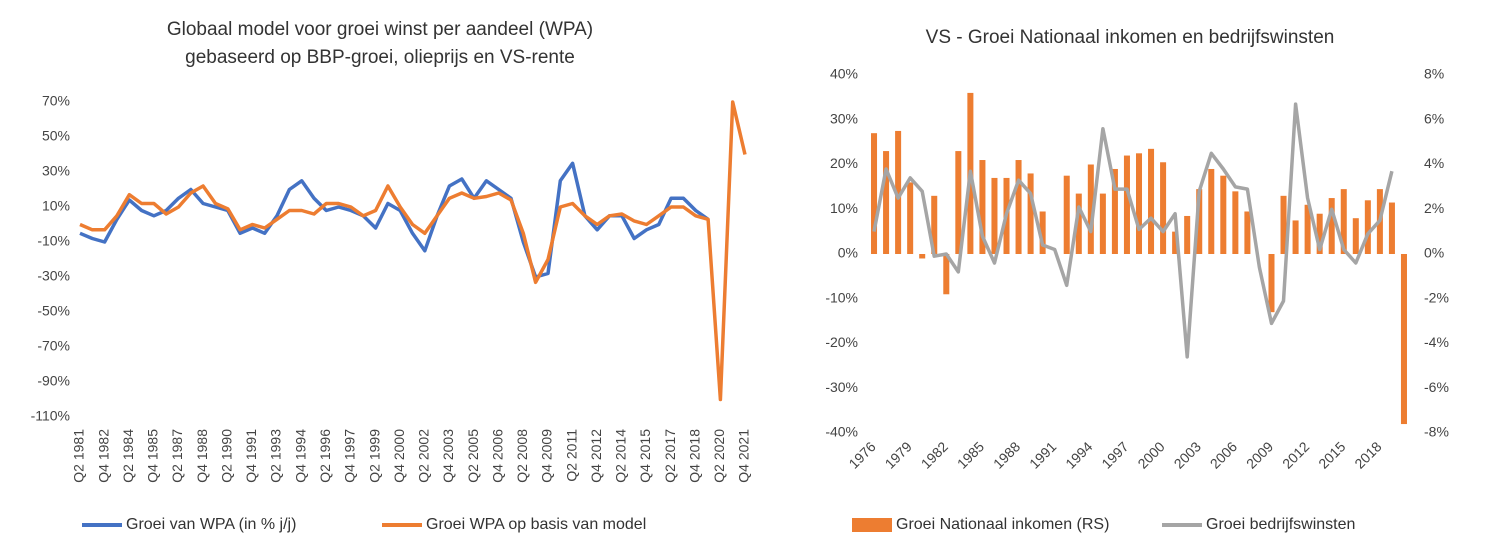 The image size is (1505, 550). What do you see at coordinates (844, 163) in the screenshot?
I see `y-tick-label: 20%` at bounding box center [844, 163].